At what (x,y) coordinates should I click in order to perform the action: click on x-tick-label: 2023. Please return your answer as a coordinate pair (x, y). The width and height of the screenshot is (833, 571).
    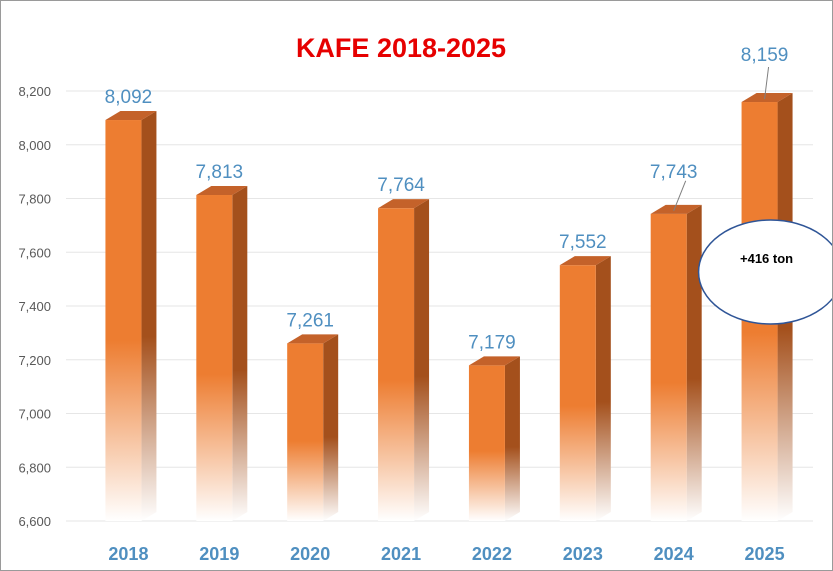
    Looking at the image, I should click on (583, 554).